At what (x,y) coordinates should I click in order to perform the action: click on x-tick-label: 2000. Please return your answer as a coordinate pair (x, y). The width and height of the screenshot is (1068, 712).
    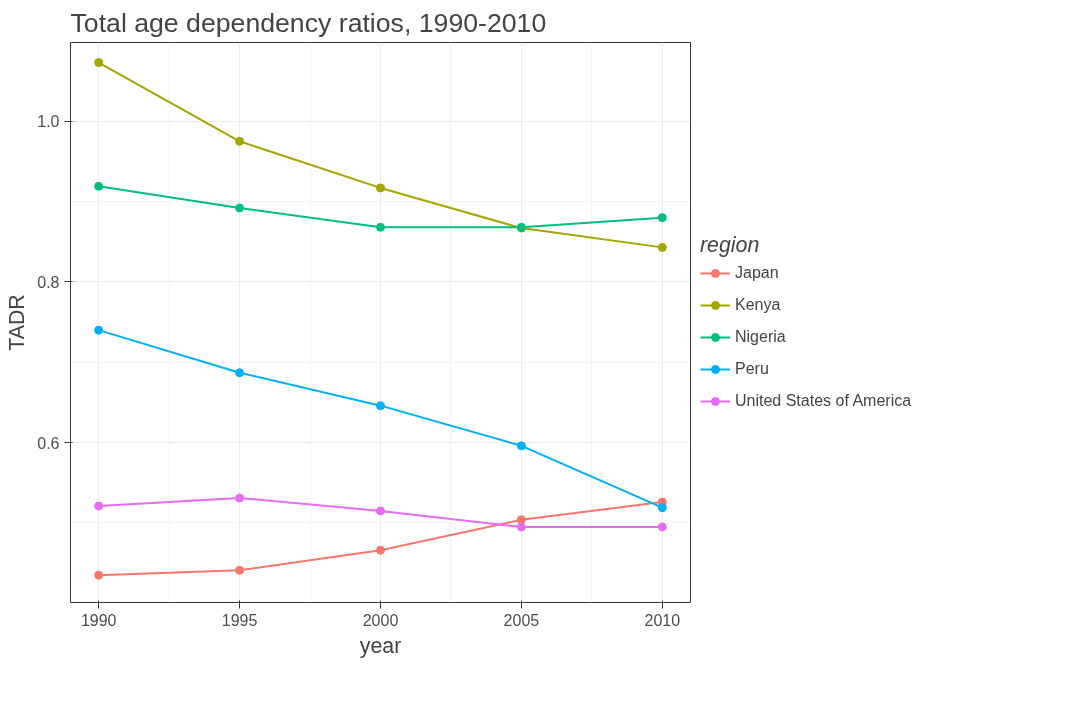
    Looking at the image, I should click on (380, 620).